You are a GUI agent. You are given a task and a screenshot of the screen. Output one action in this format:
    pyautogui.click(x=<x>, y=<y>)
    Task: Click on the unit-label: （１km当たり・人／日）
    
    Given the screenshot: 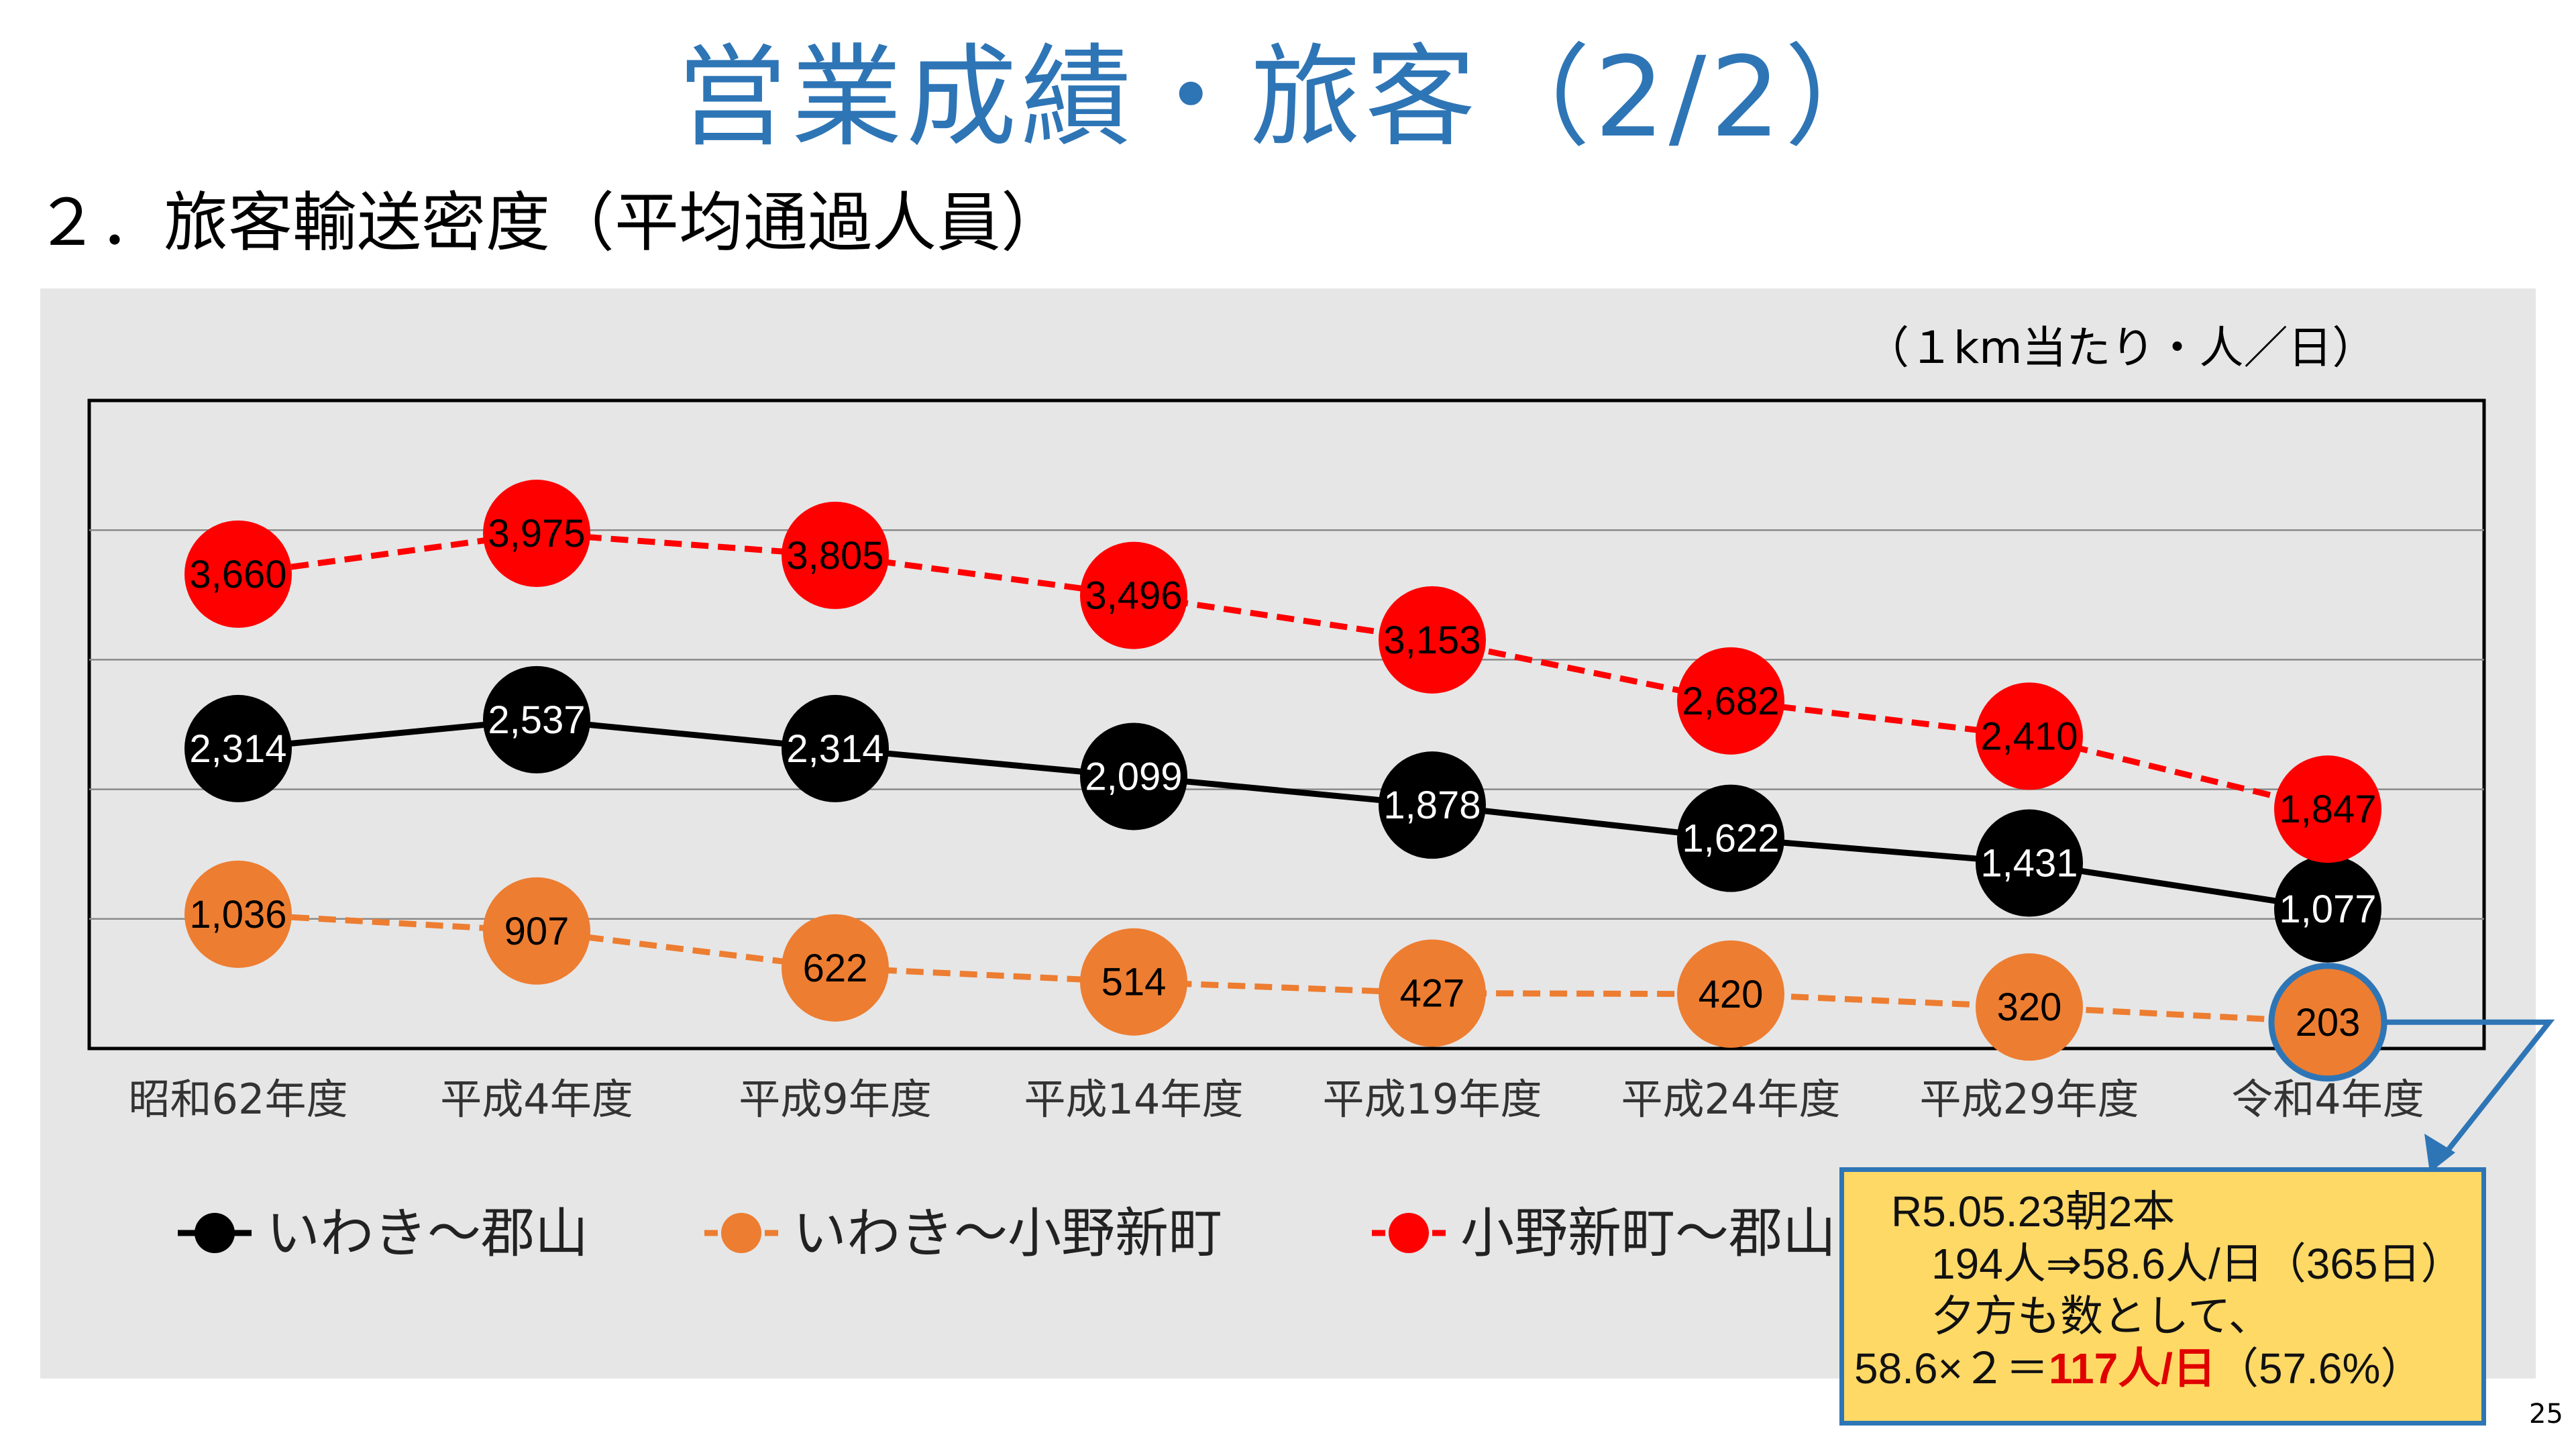 What is the action you would take?
    pyautogui.click(x=2121, y=348)
    